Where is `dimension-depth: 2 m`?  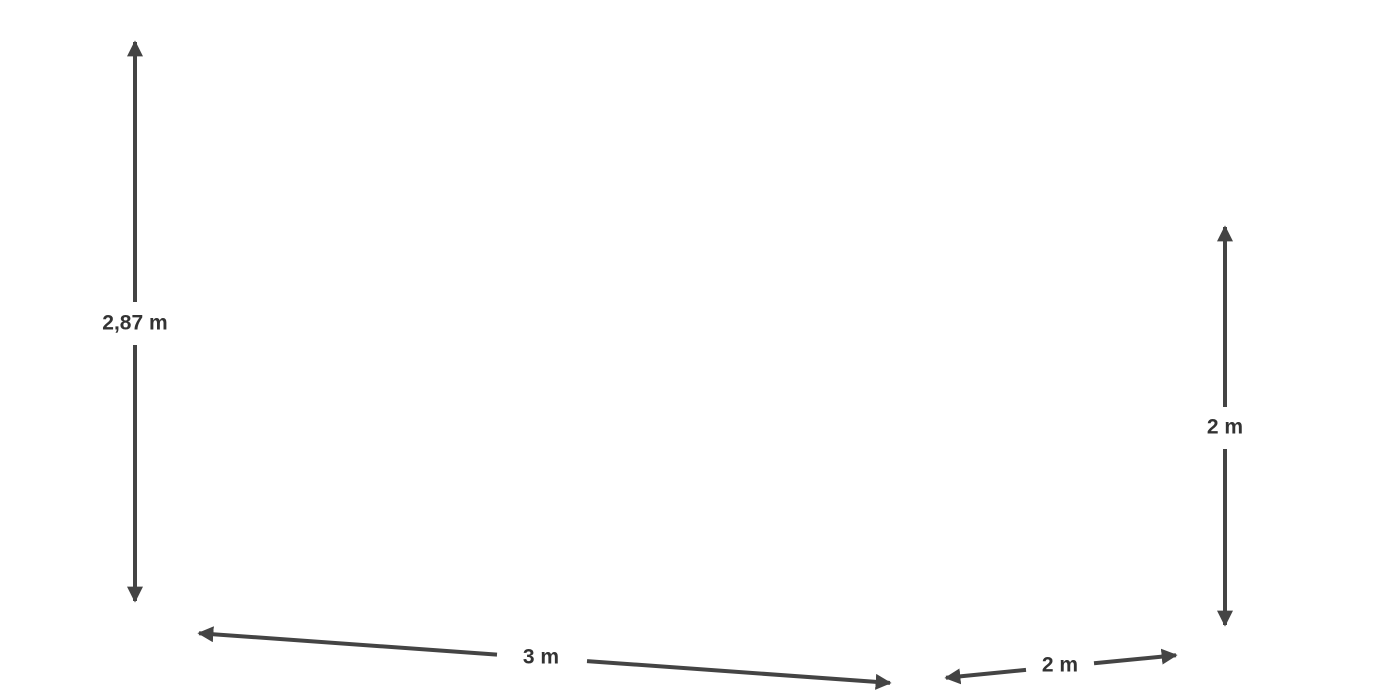
dimension-depth: 2 m is located at coordinates (1061, 666).